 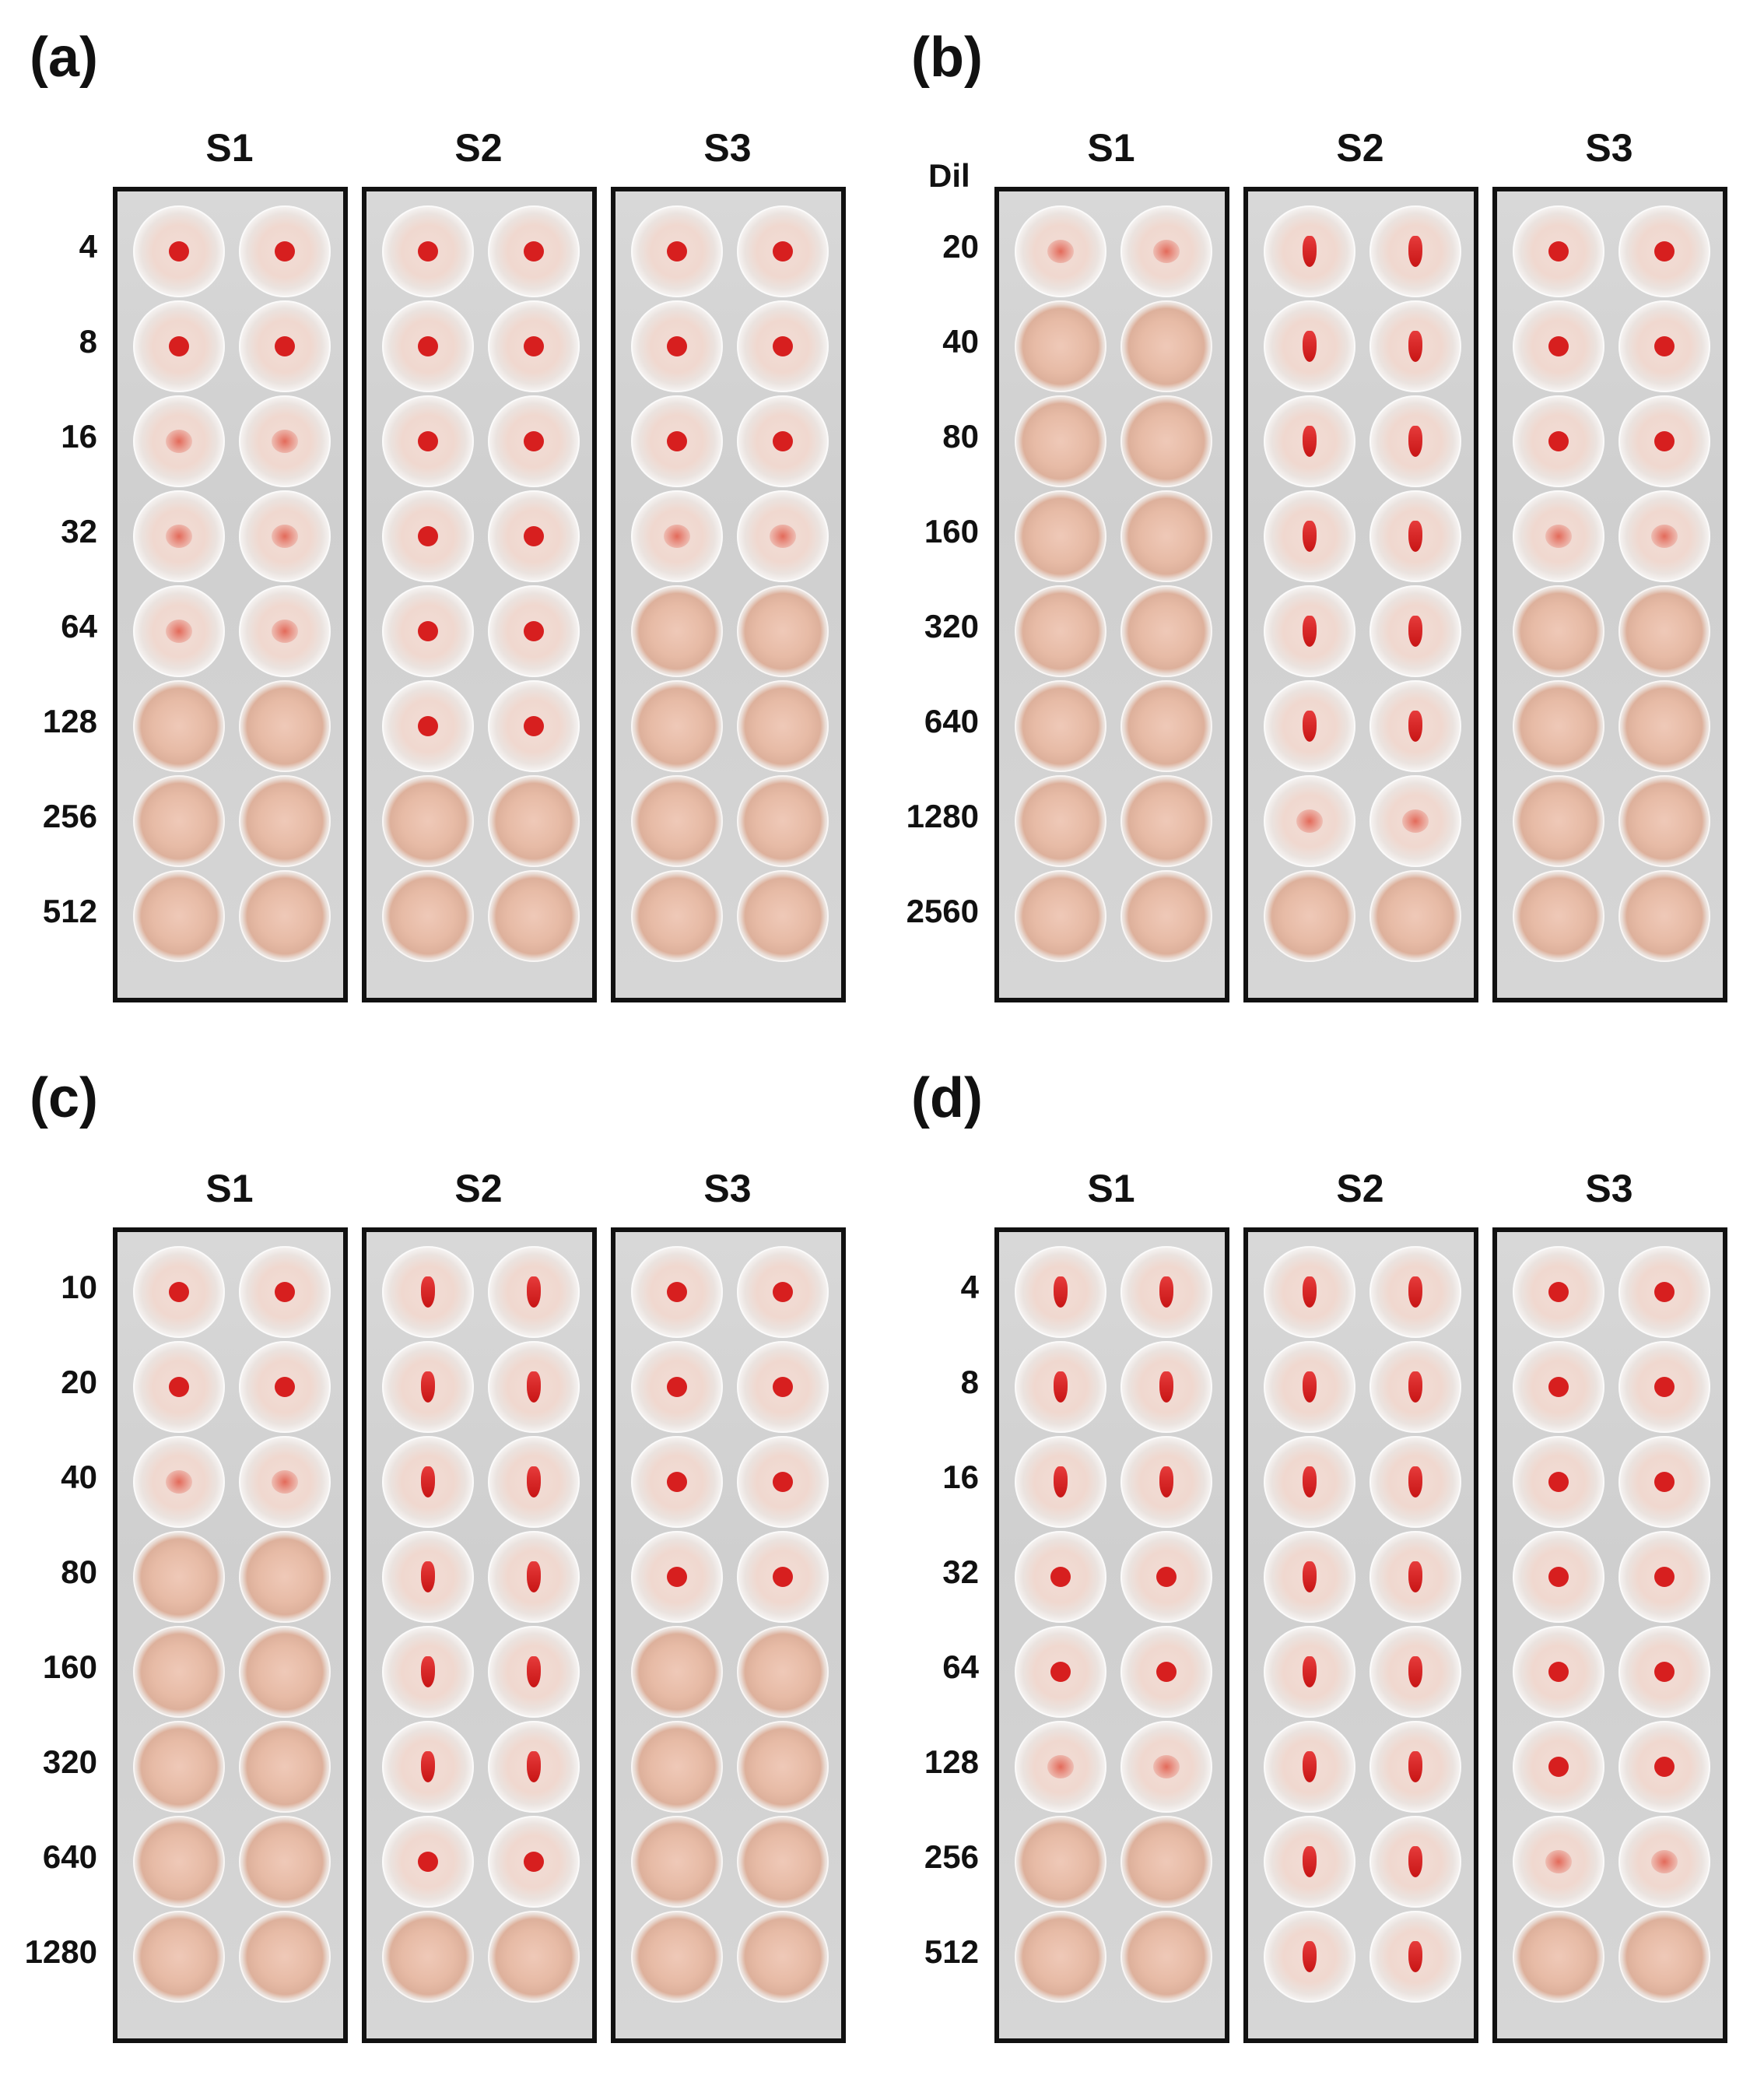 What do you see at coordinates (960, 1477) in the screenshot?
I see `dilution-row-label: 16` at bounding box center [960, 1477].